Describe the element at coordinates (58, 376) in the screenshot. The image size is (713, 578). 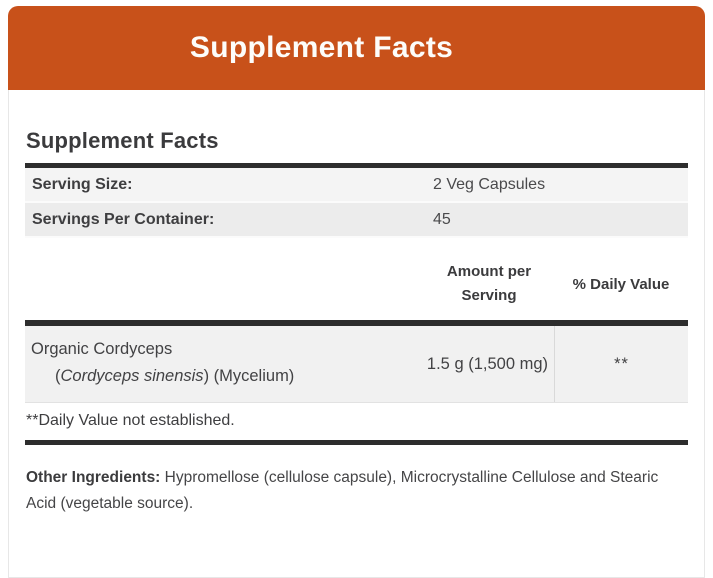
I see `botanical-prefix: (` at that location.